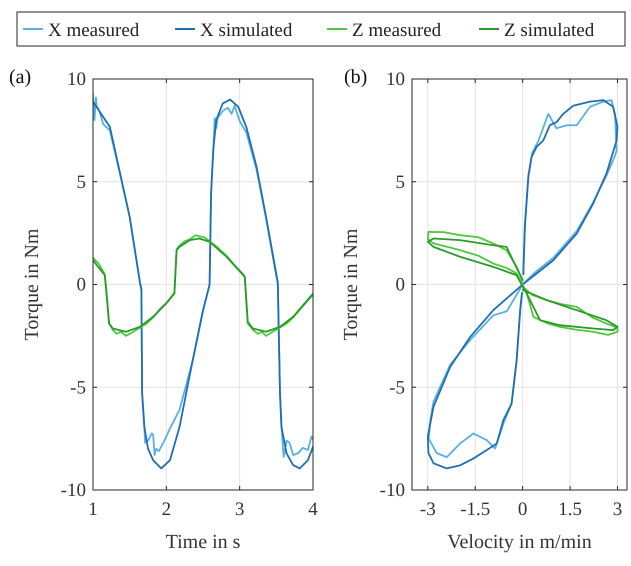 The width and height of the screenshot is (631, 566). What do you see at coordinates (167, 509) in the screenshot?
I see `x-tick-label: 2` at bounding box center [167, 509].